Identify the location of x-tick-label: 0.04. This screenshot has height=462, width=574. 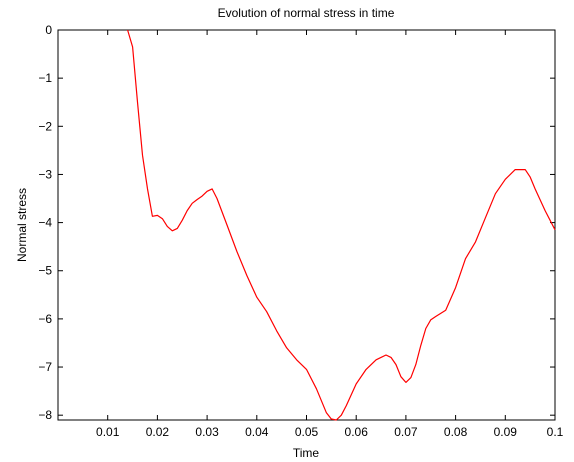
(257, 432).